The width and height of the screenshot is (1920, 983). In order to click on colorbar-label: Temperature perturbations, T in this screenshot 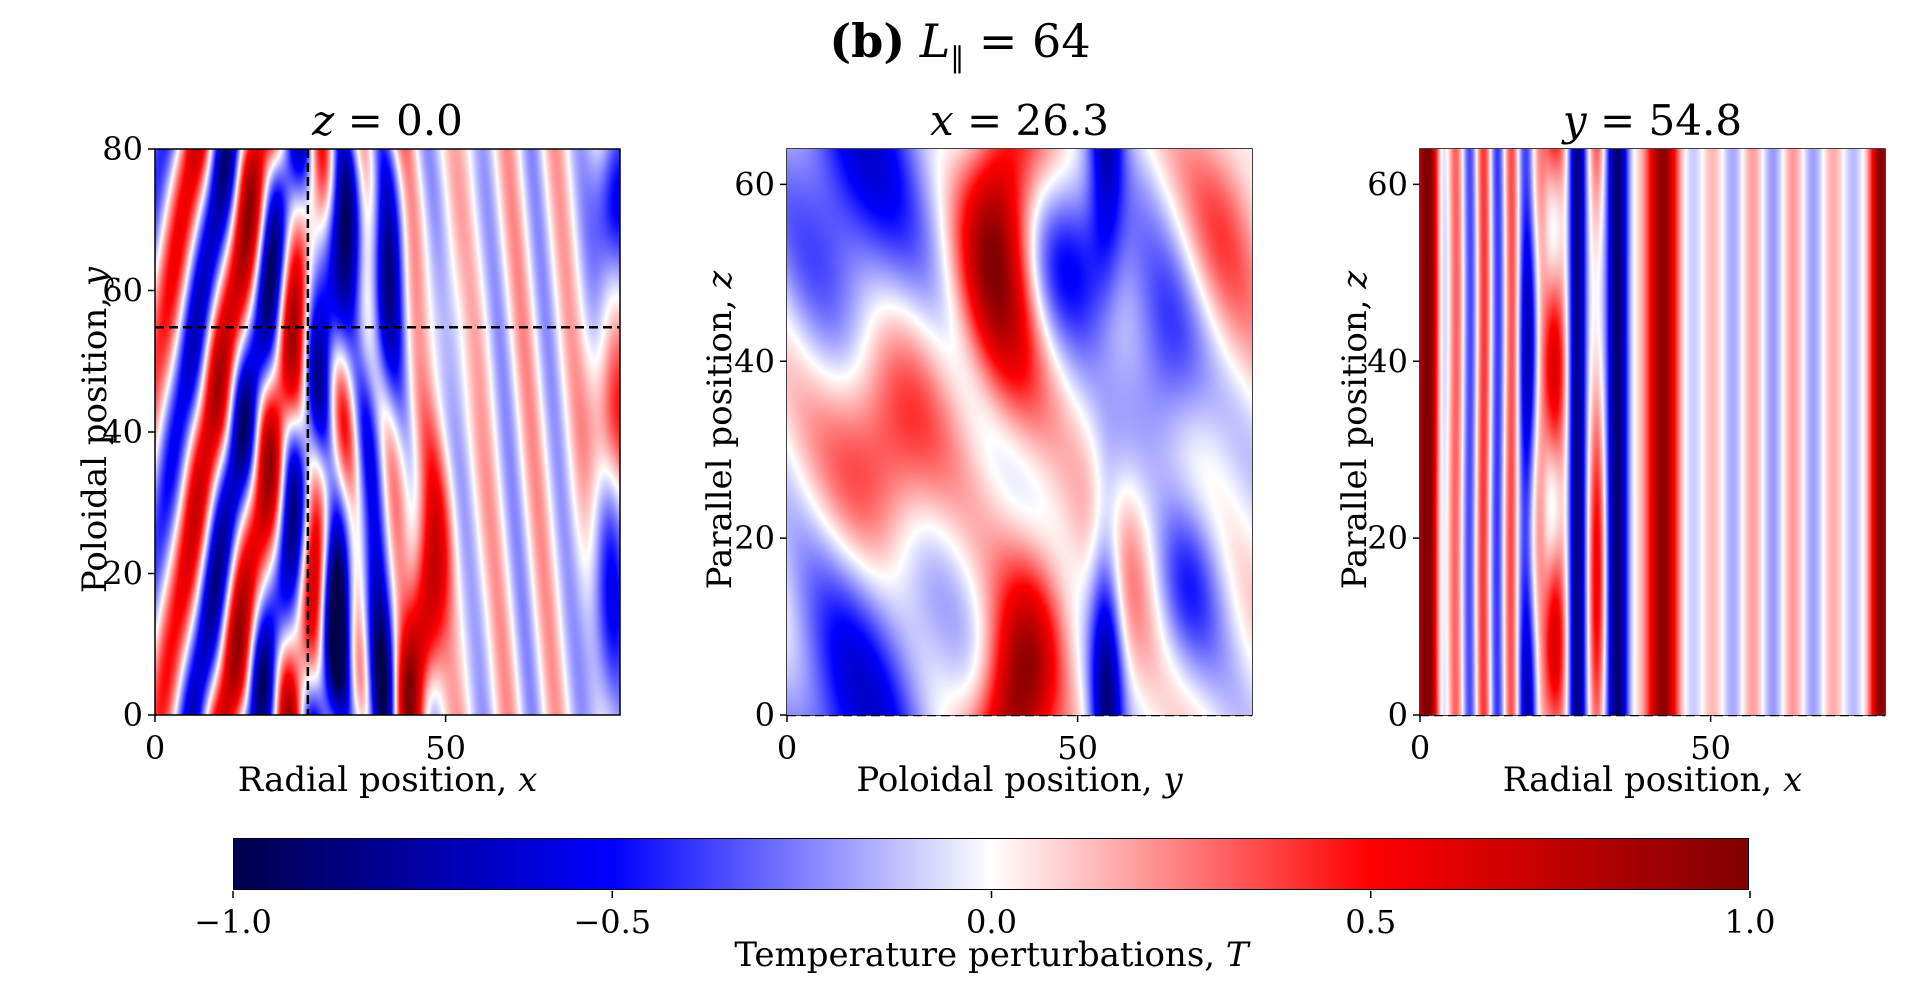, I will do `click(991, 955)`.